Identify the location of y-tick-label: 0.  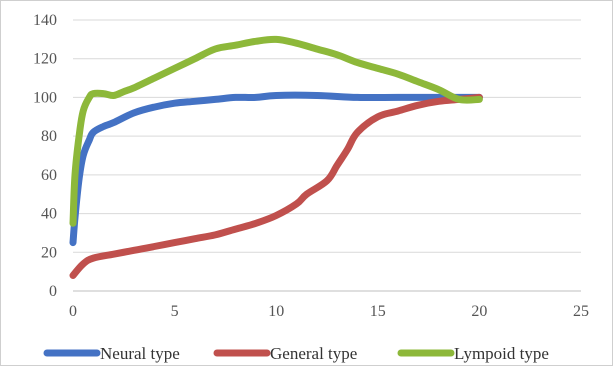
(53, 291).